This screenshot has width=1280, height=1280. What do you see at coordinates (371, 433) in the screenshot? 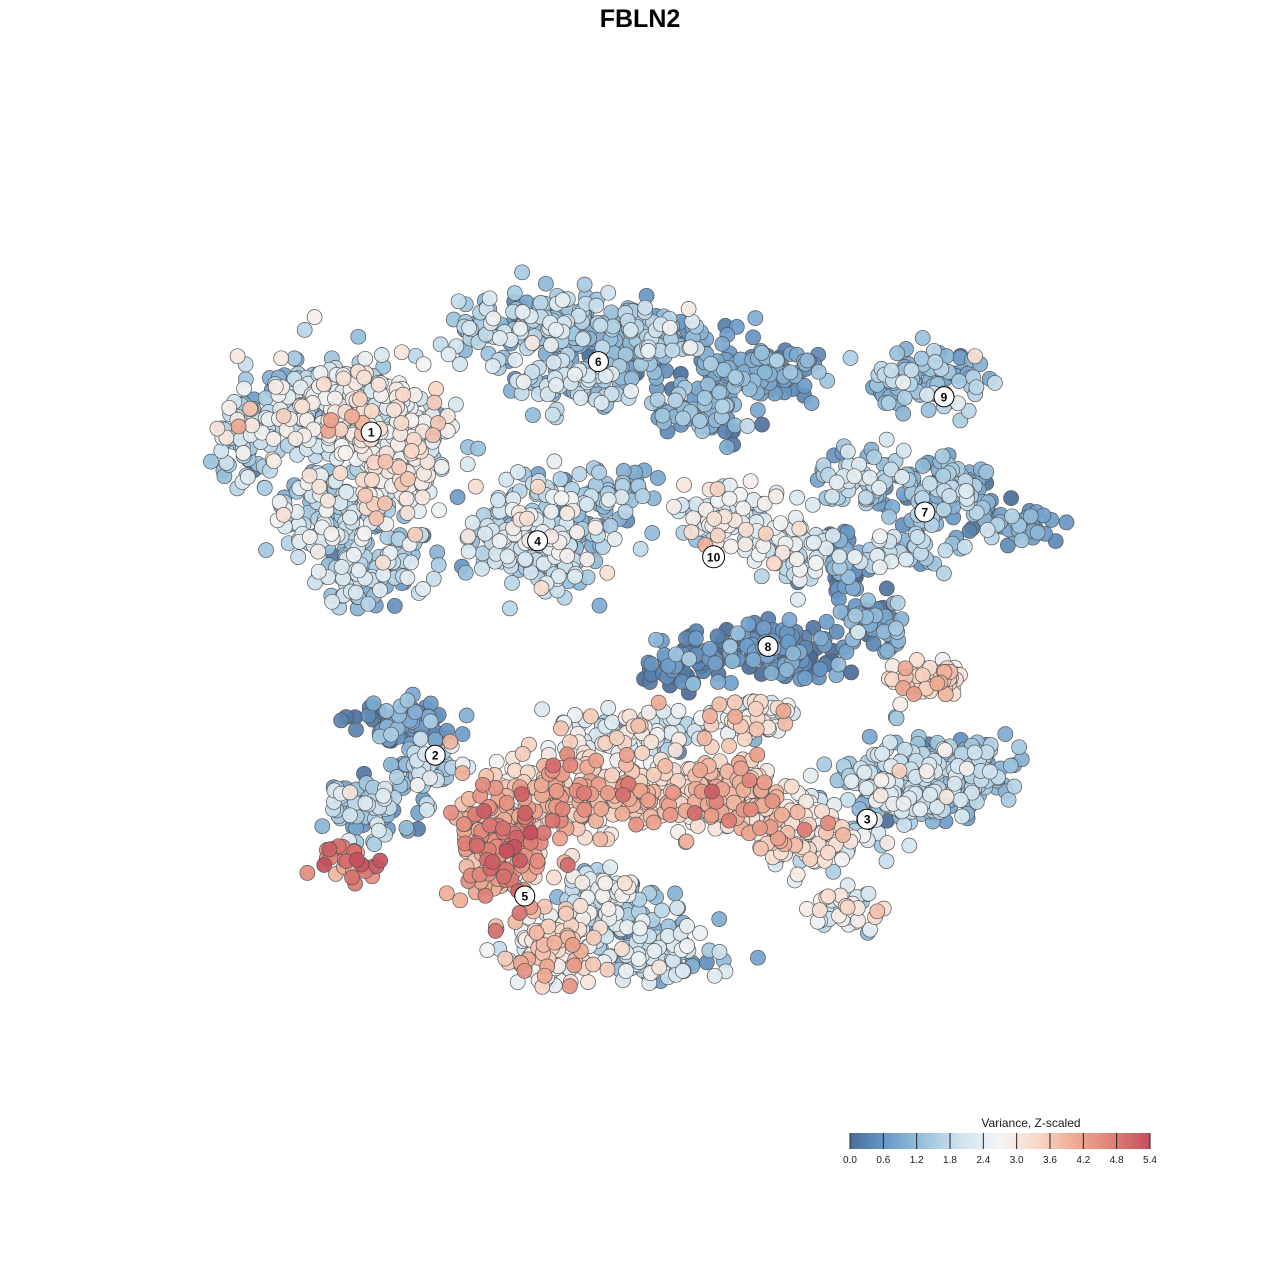
I see `cluster-label-text: 1` at bounding box center [371, 433].